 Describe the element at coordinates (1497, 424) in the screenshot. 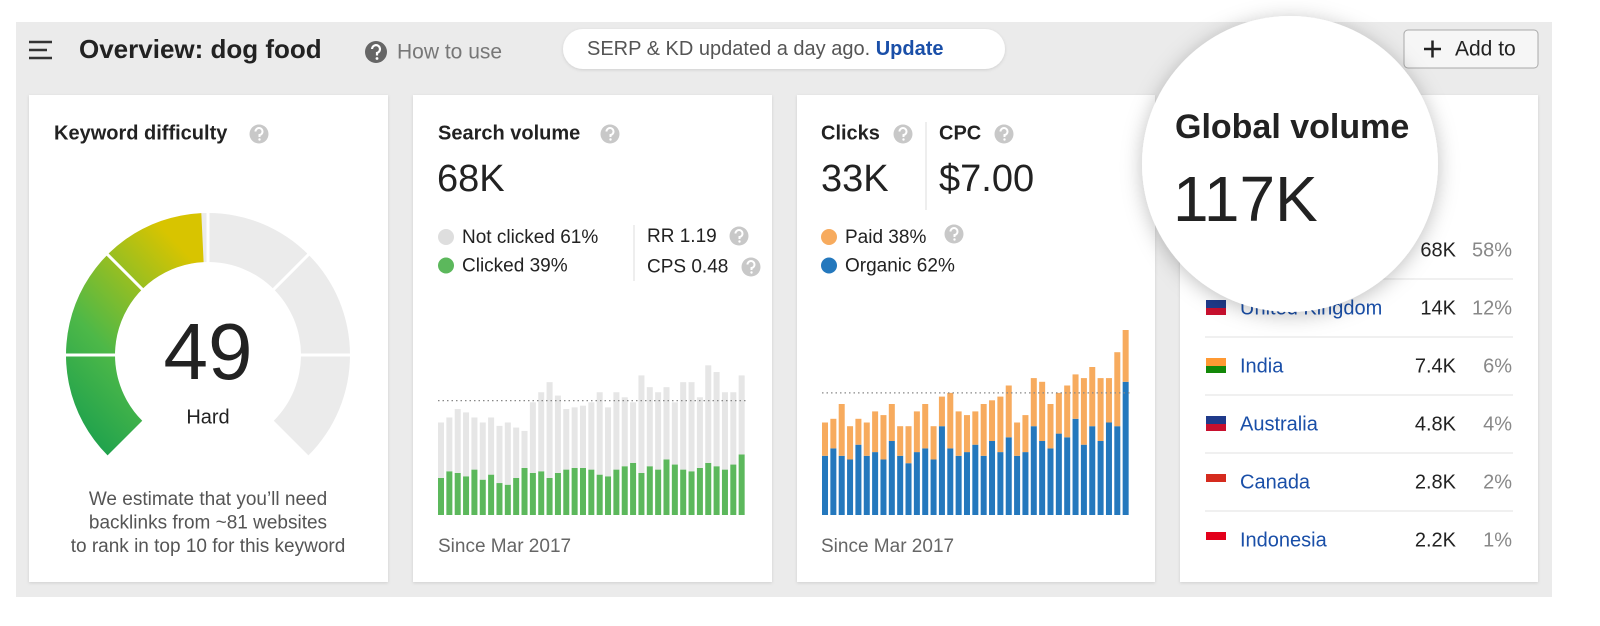

I see `country-share: 4%` at that location.